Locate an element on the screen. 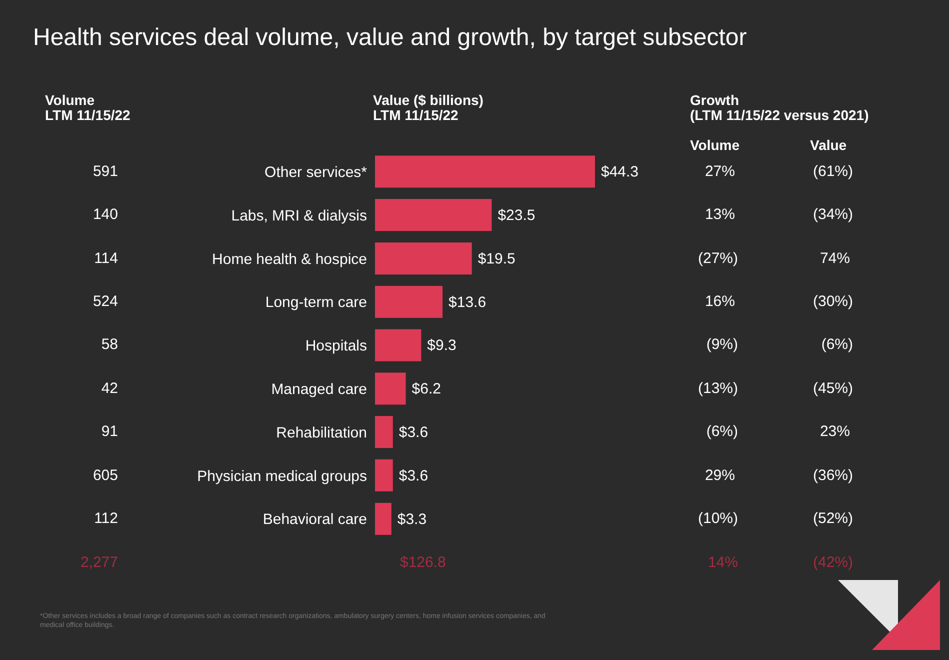  chart-title: Health services deal volume, value and growth, by target subsector is located at coordinates (390, 38).